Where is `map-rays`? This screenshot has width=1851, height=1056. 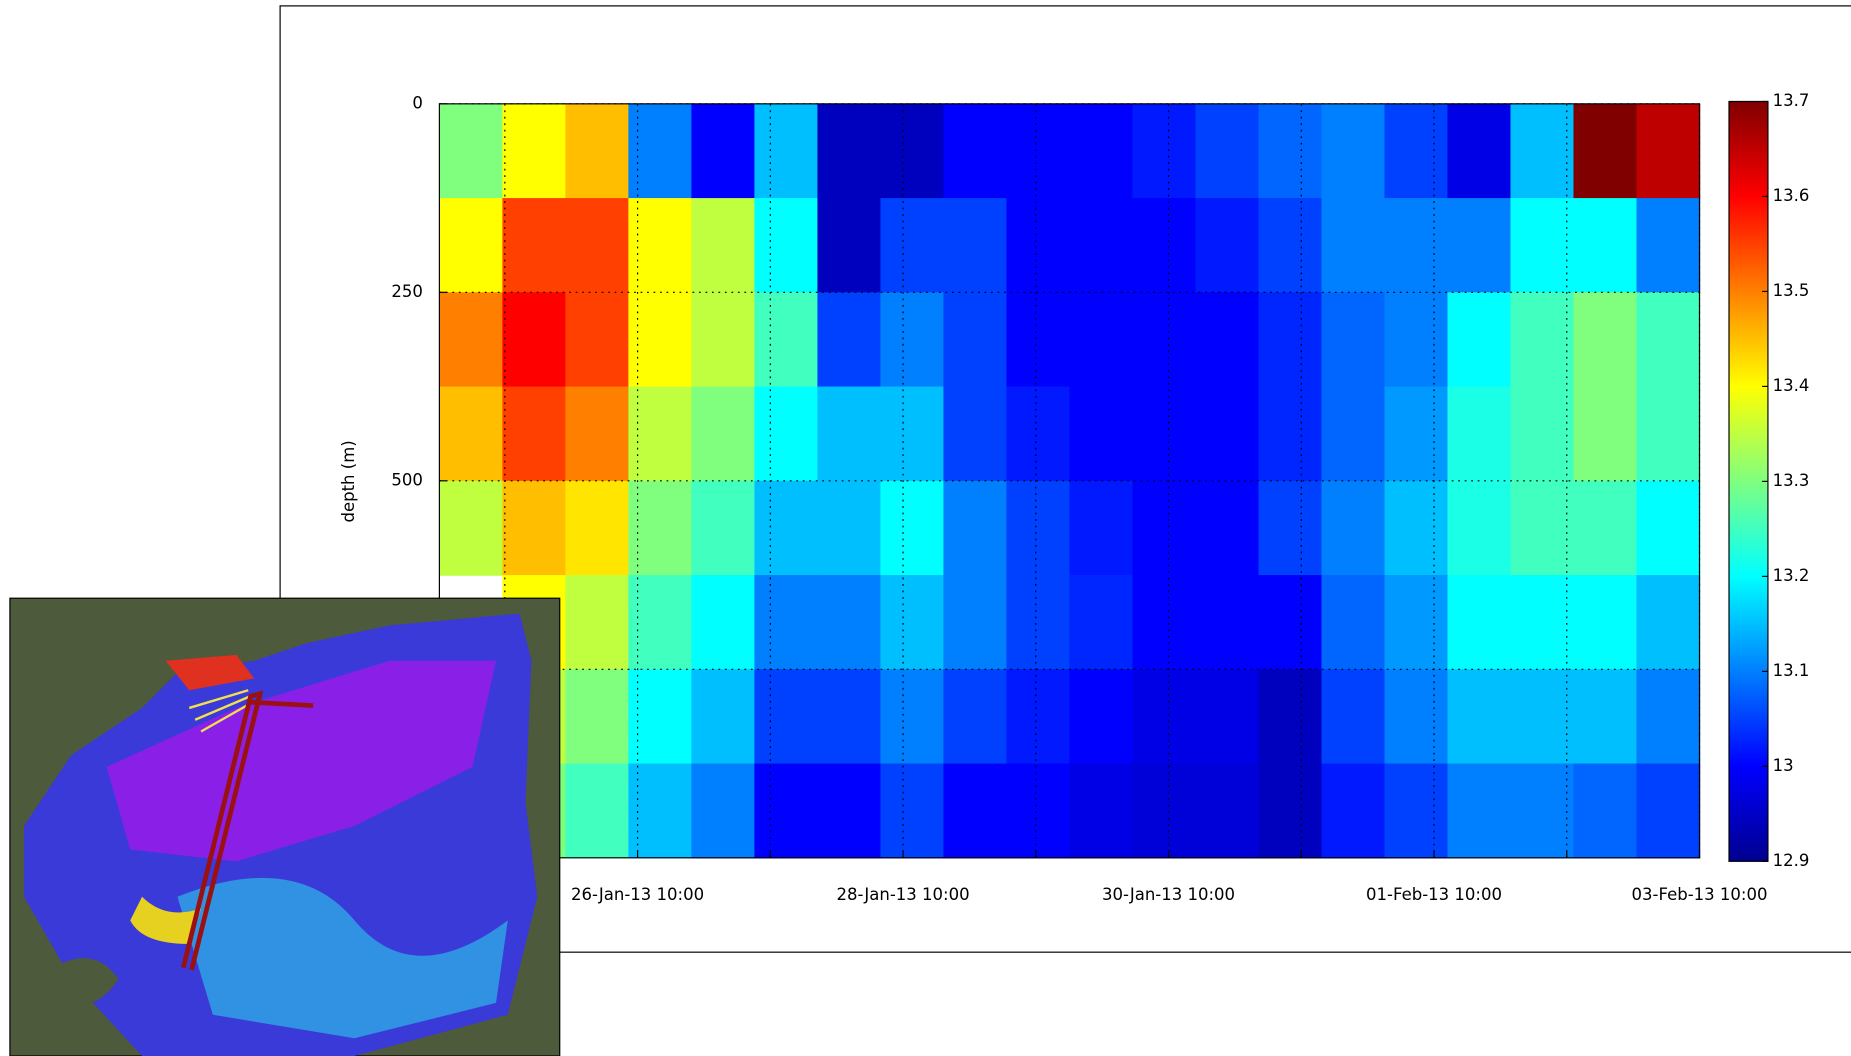 map-rays is located at coordinates (221, 711).